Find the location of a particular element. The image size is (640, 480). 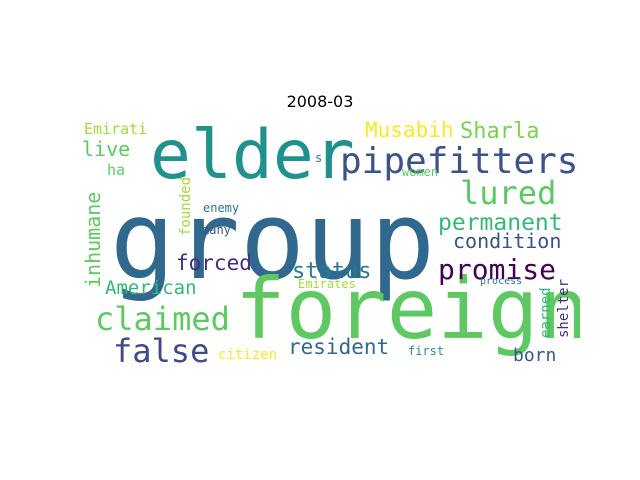

word-emirates: Emirates is located at coordinates (327, 284).